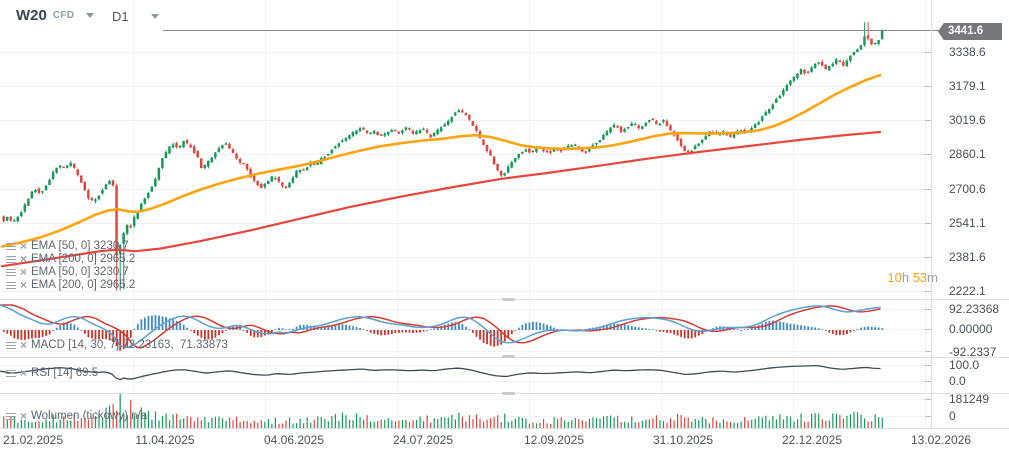 The width and height of the screenshot is (1009, 450). What do you see at coordinates (967, 257) in the screenshot?
I see `price-axis-label: 2381.6` at bounding box center [967, 257].